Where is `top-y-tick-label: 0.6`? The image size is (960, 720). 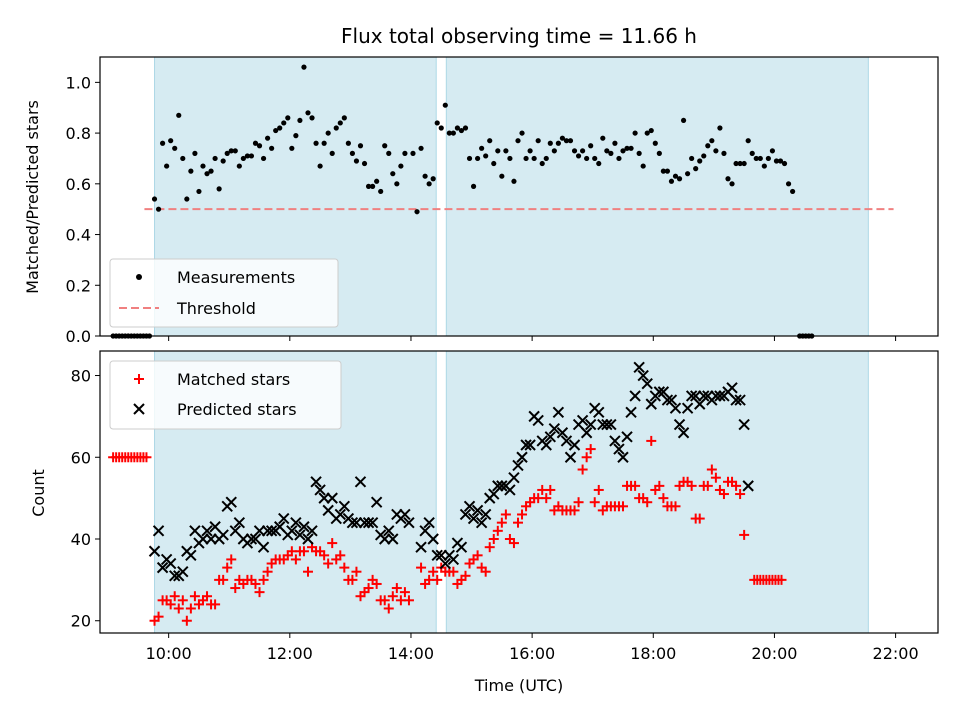
top-y-tick-label: 0.6 is located at coordinates (78, 184).